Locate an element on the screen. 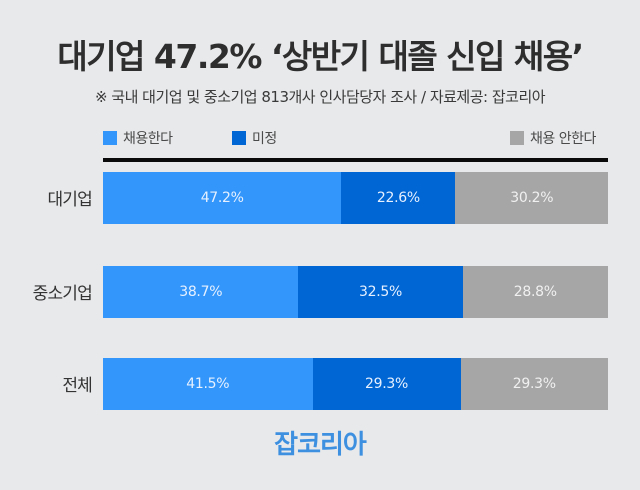 The height and width of the screenshot is (490, 640). brand-logo-text: 잡코리아 is located at coordinates (320, 445).